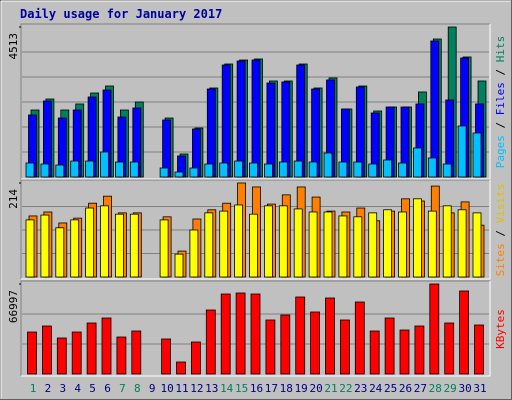 The width and height of the screenshot is (512, 400). I want to click on x-tick-label: 29, so click(450, 388).